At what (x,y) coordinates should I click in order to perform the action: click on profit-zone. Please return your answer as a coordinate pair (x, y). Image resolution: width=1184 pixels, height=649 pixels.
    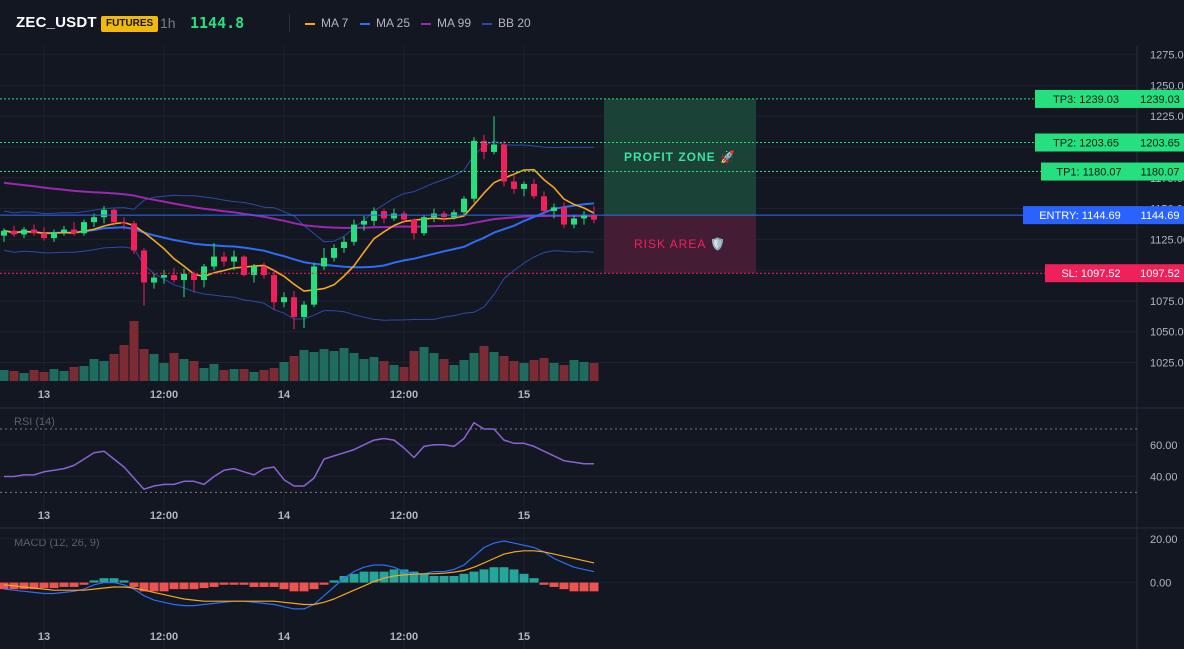
    Looking at the image, I should click on (680, 157).